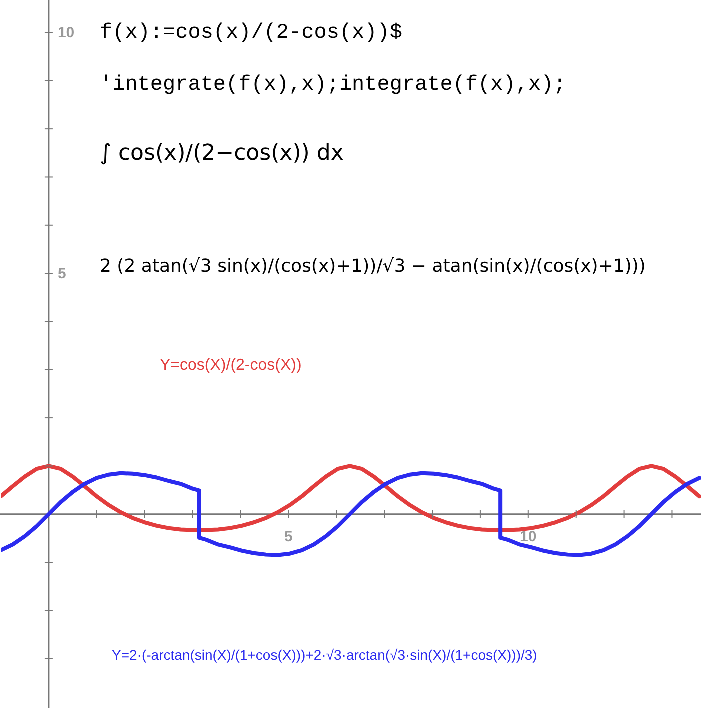 The image size is (701, 708). I want to click on annotation: 'integrate(f(x),x);integrate(f(x),x);, so click(333, 85).